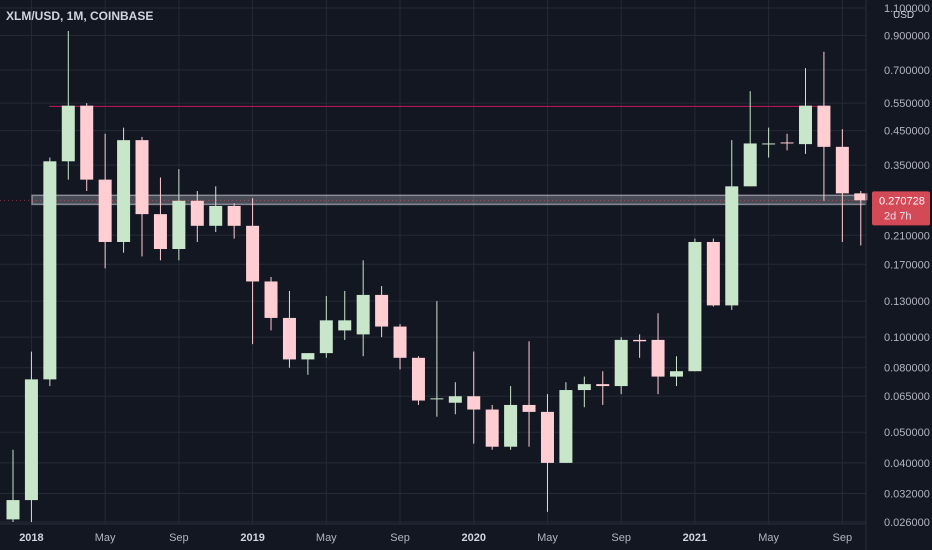 The image size is (932, 550). Describe the element at coordinates (907, 104) in the screenshot. I see `price-tick-label: 0.550000` at that location.